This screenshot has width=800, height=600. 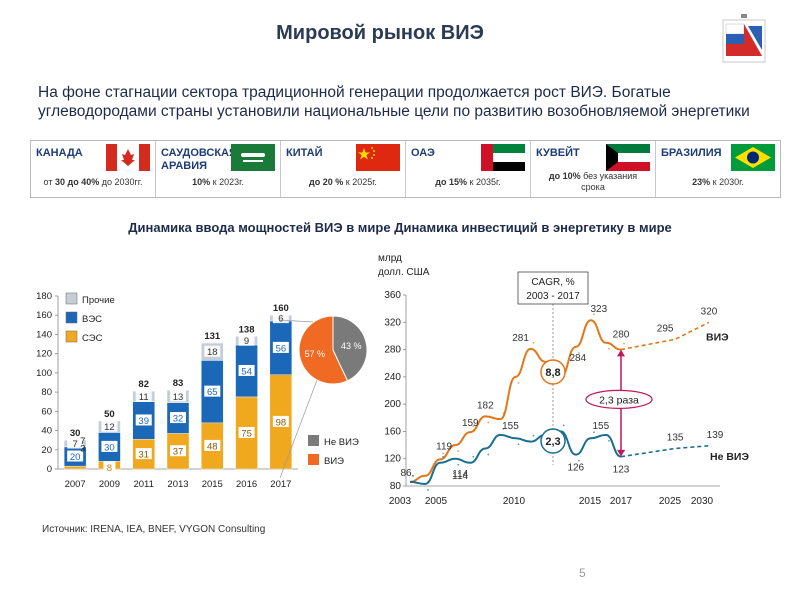 I want to click on data-label: 295, so click(x=665, y=328).